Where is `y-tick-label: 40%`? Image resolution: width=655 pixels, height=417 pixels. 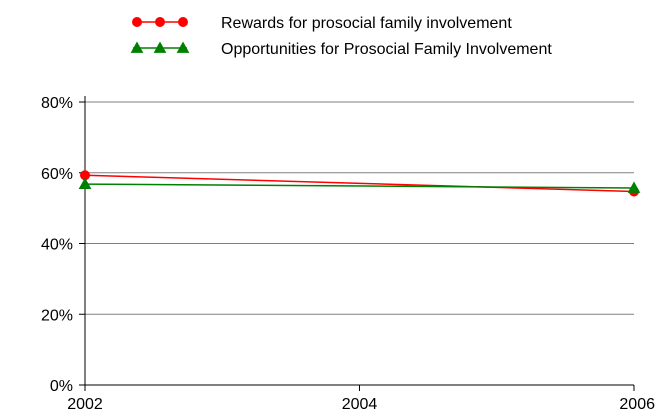 y-tick-label: 40% is located at coordinates (57, 245).